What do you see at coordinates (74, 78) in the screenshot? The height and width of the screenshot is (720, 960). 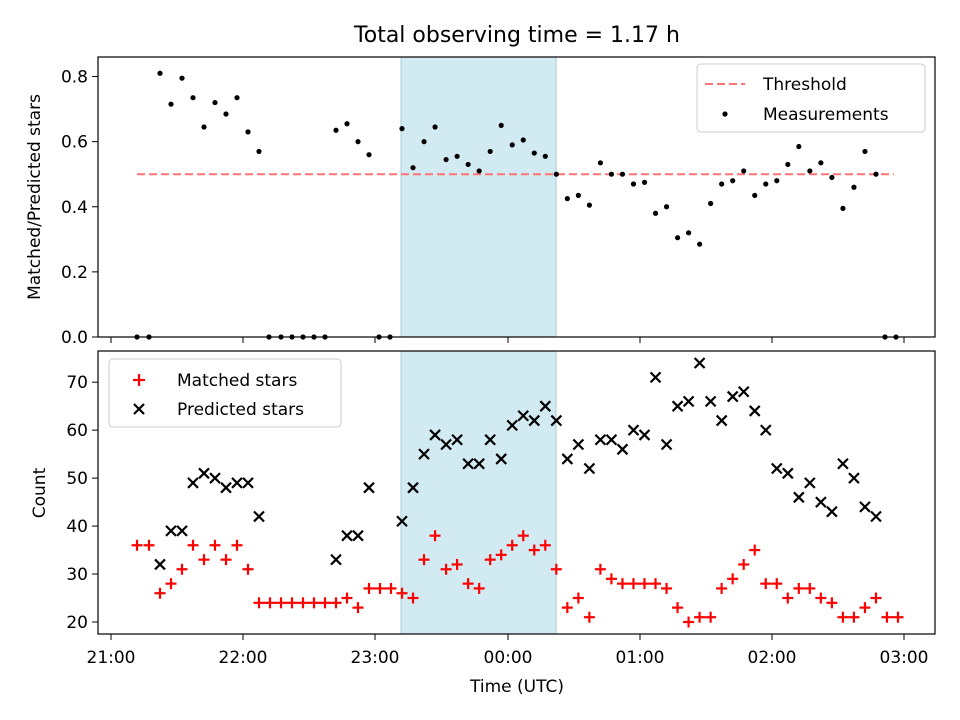 I see `top-y-tick-label: 0.8` at bounding box center [74, 78].